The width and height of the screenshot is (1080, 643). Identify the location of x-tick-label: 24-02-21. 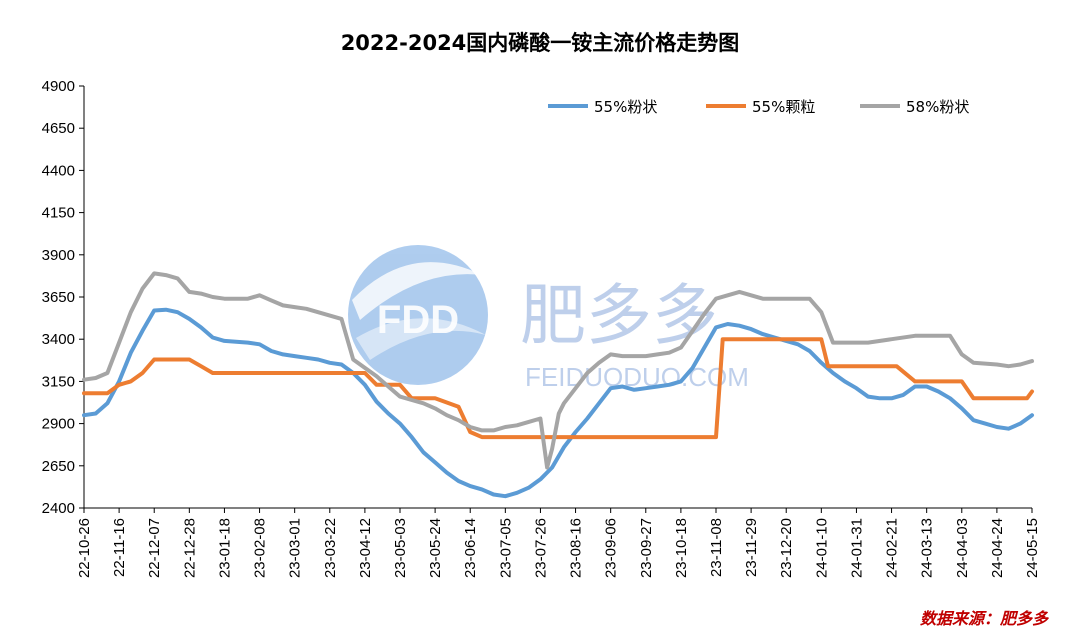
(892, 548).